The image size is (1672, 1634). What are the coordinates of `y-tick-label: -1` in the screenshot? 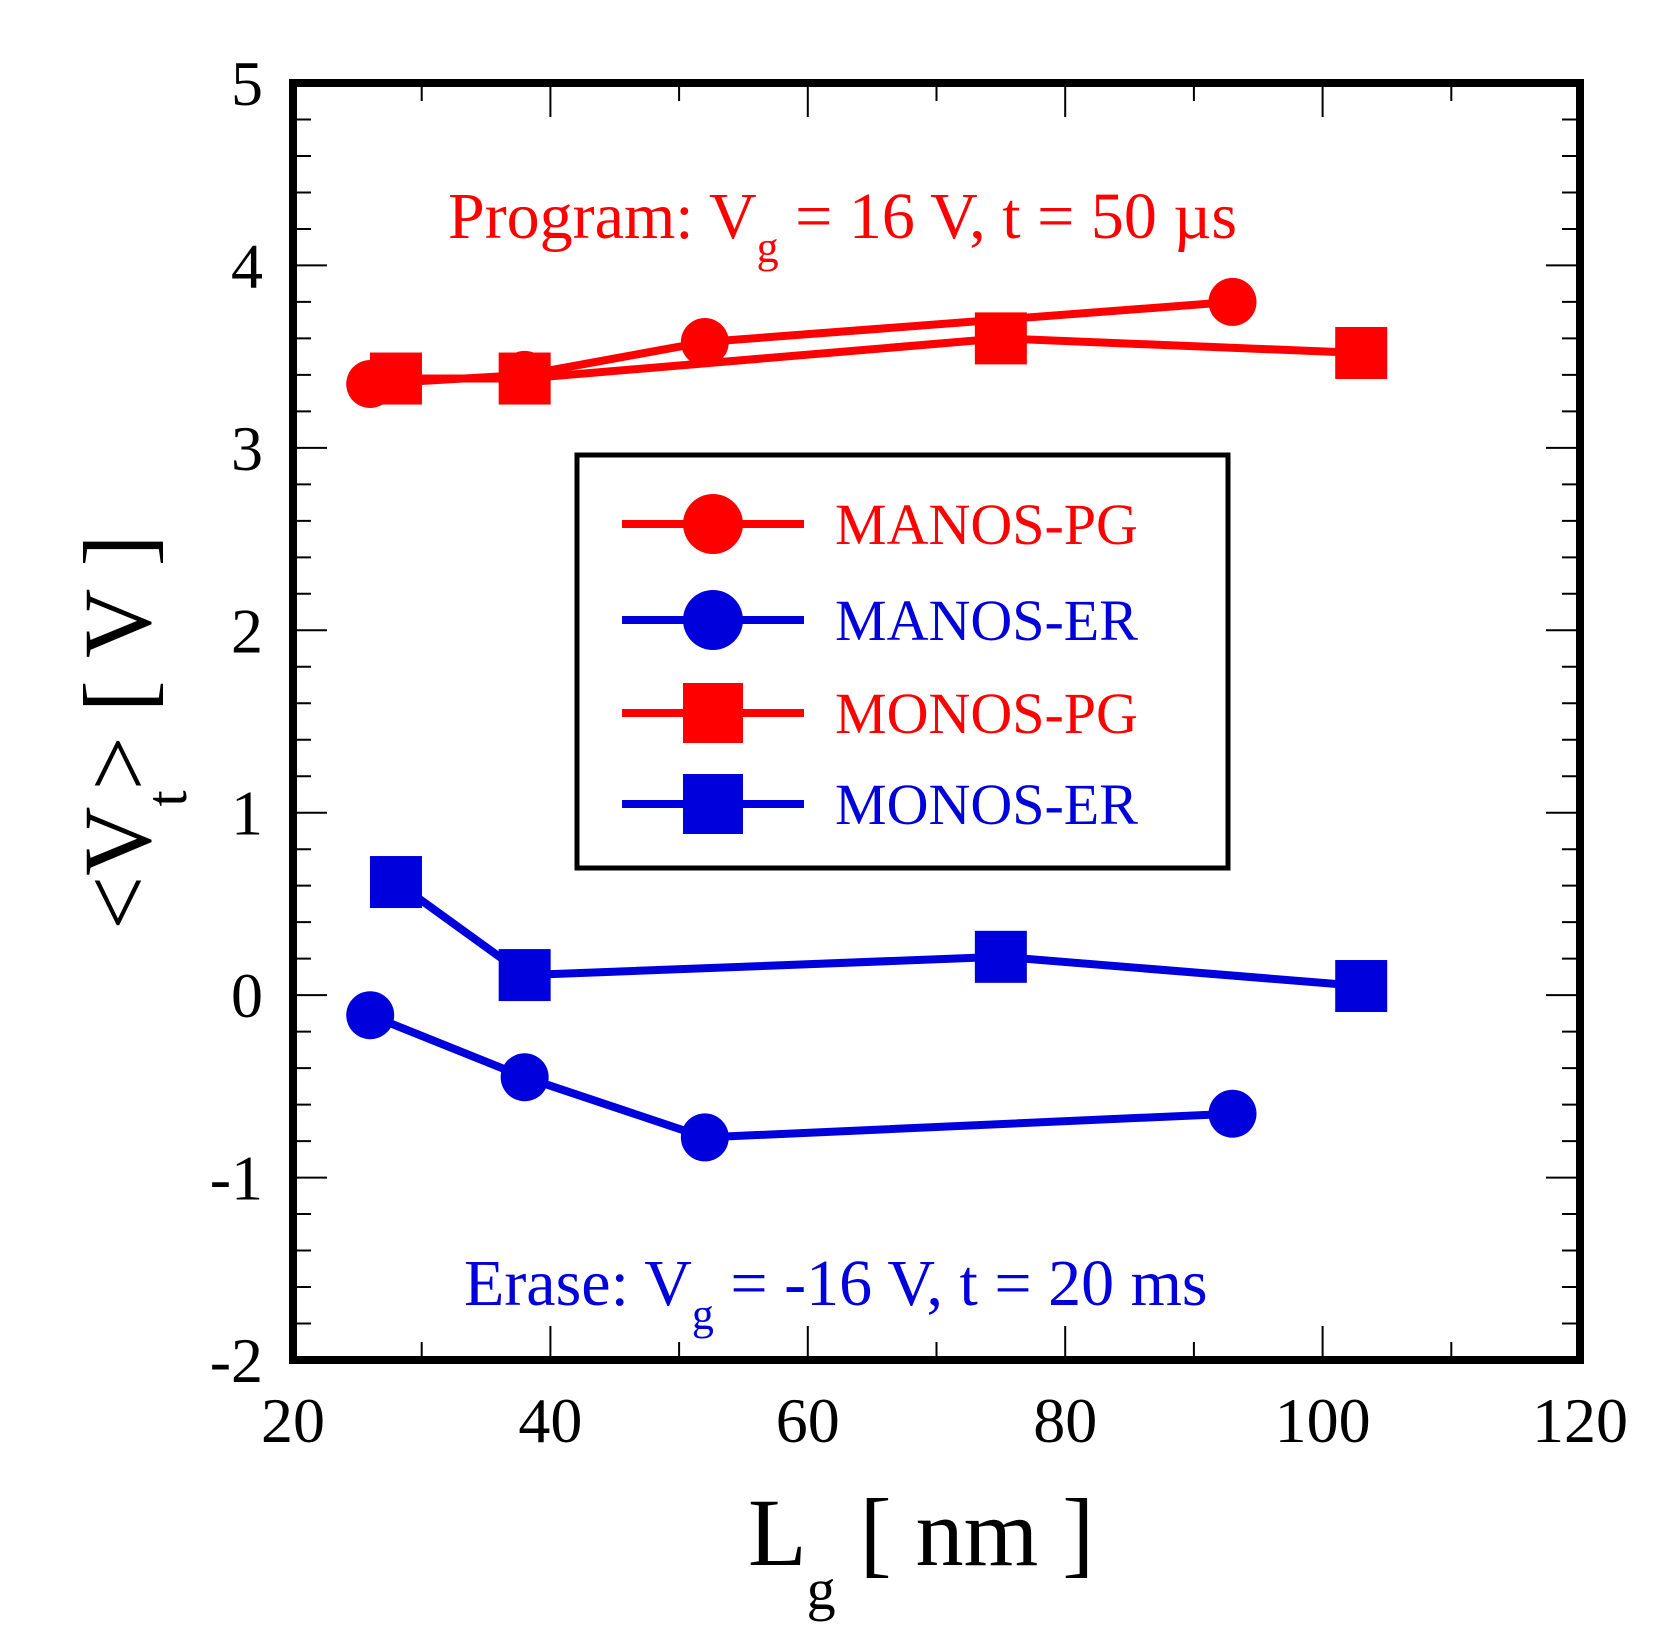 It's located at (236, 1178).